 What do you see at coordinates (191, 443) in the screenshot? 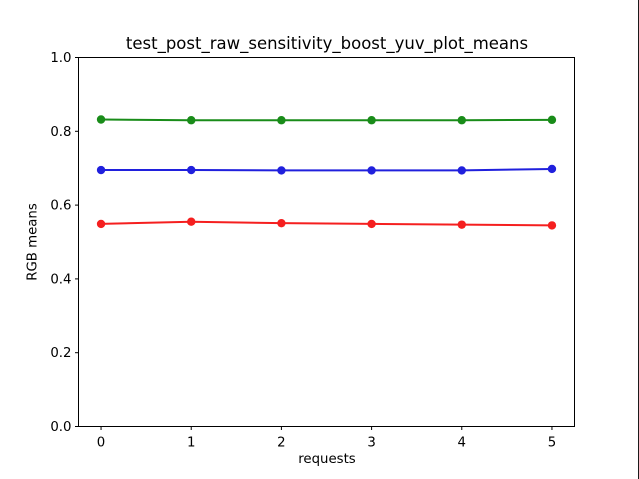
I see `x-tick-label: 1` at bounding box center [191, 443].